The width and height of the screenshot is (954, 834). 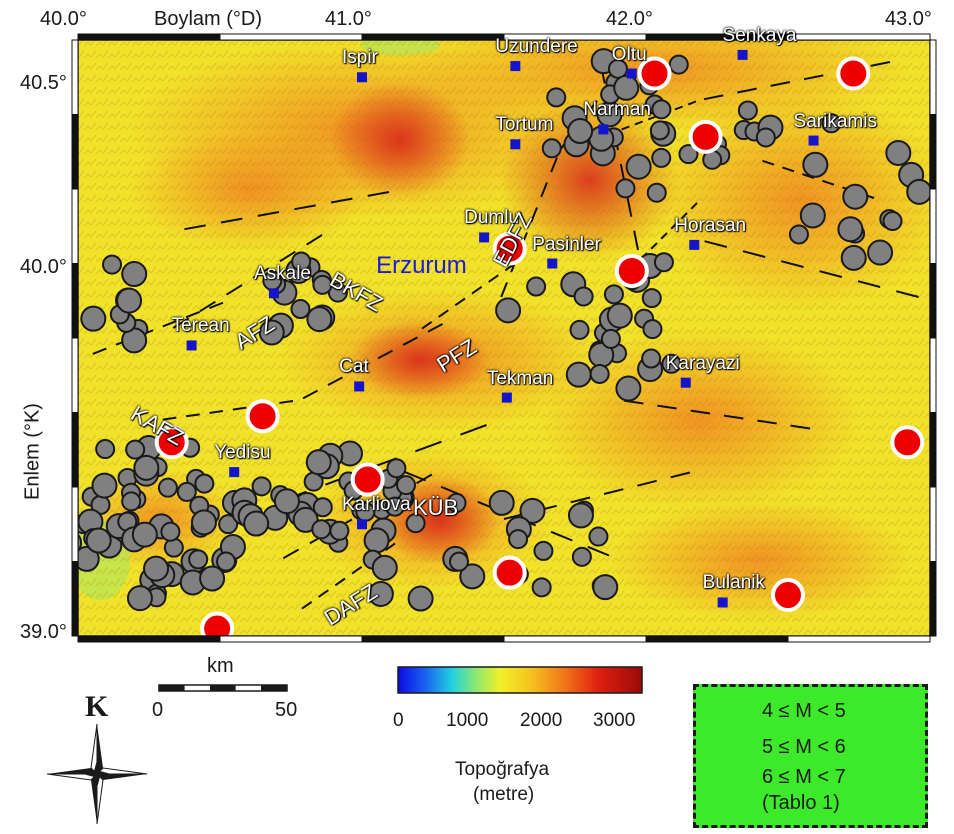 I want to click on town-label: Horasan, so click(x=710, y=225).